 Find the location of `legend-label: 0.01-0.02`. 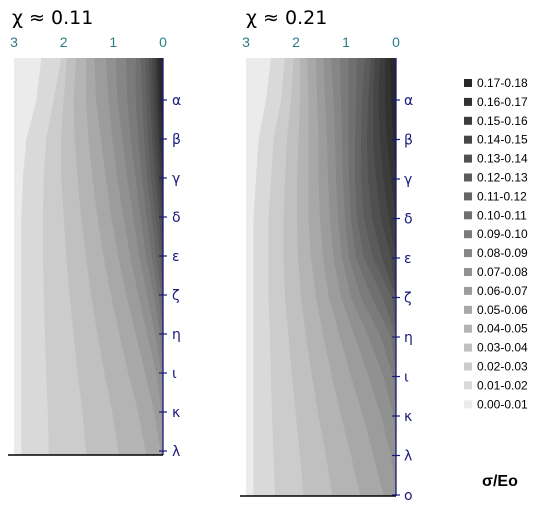

legend-label: 0.01-0.02 is located at coordinates (502, 385).